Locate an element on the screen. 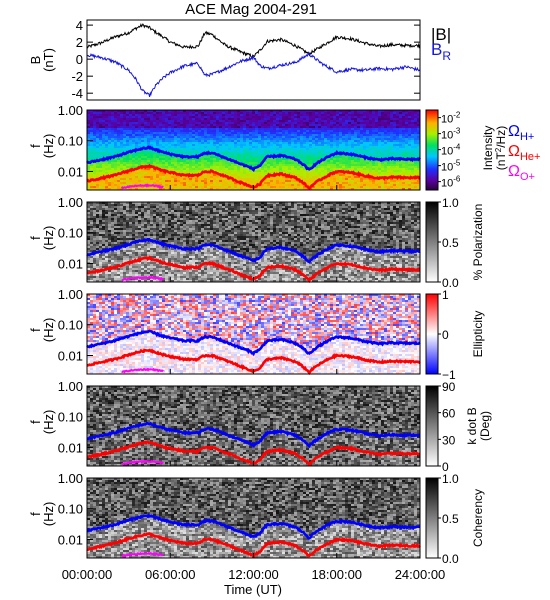 Image resolution: width=550 pixels, height=600 pixels. colorbar-label: Ellipticity is located at coordinates (478, 334).